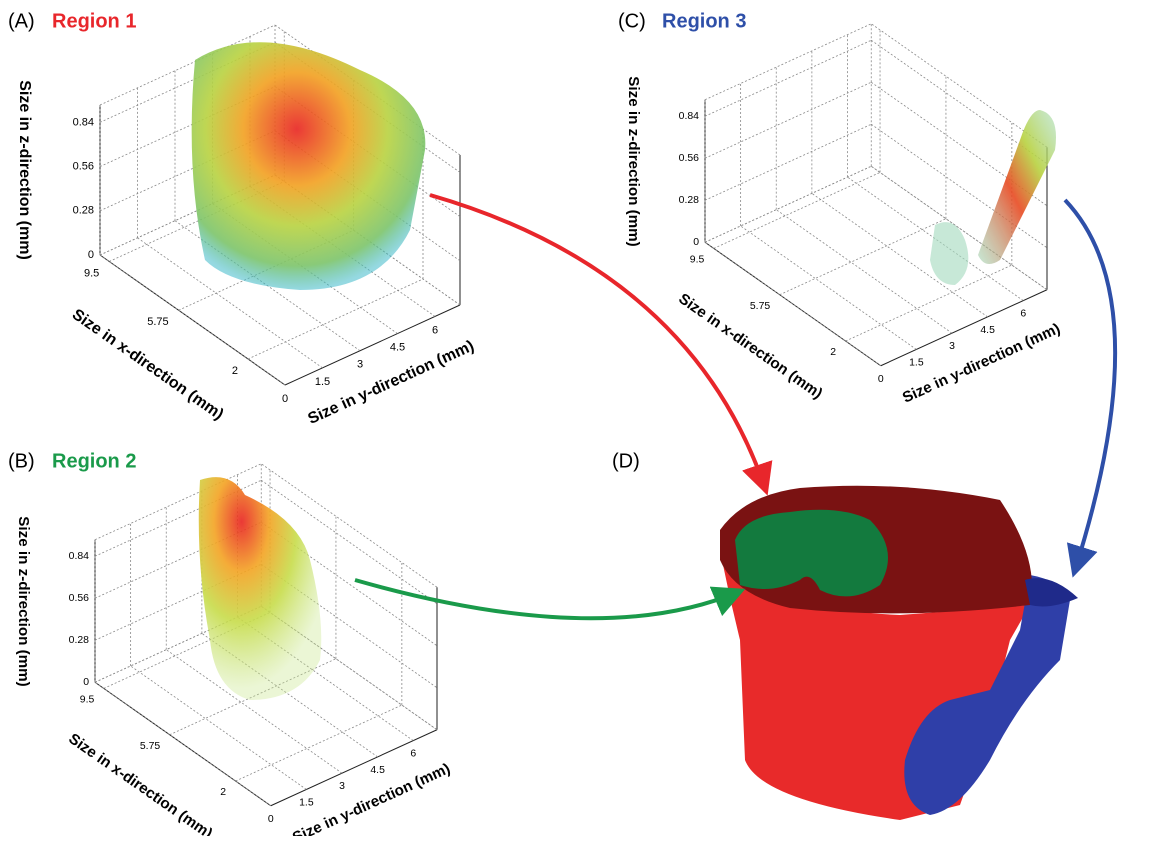 Image resolution: width=1149 pixels, height=841 pixels. I want to click on panel-title: Region 1, so click(94, 21).